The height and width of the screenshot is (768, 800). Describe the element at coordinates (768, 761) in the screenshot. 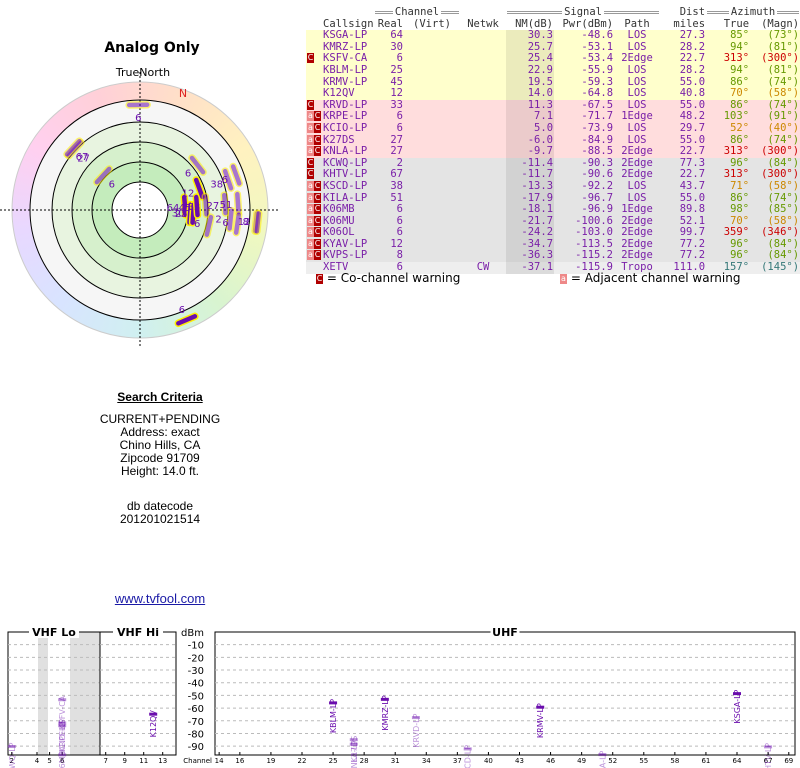

I see `x-tick-label: 67` at that location.